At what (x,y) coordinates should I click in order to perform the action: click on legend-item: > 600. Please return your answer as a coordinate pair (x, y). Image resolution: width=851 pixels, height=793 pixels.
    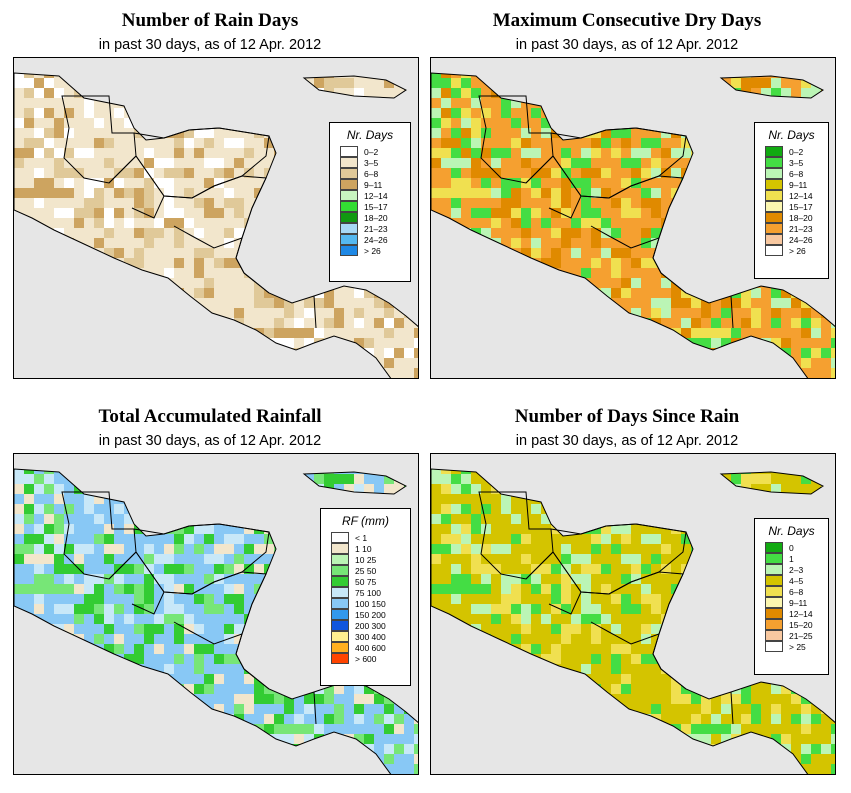
    Looking at the image, I should click on (370, 658).